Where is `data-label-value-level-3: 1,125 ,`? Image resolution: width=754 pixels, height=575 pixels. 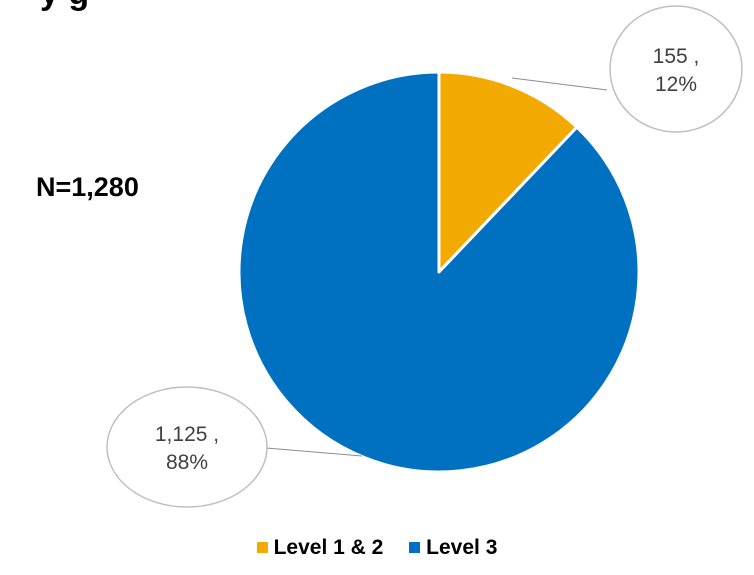
data-label-value-level-3: 1,125 , is located at coordinates (187, 434).